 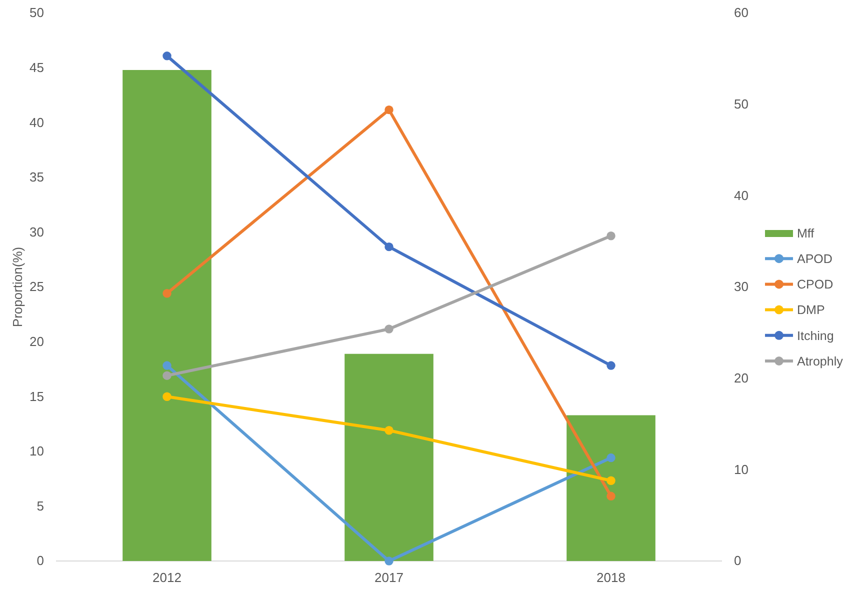 What do you see at coordinates (37, 122) in the screenshot?
I see `y-tick-label: 40` at bounding box center [37, 122].